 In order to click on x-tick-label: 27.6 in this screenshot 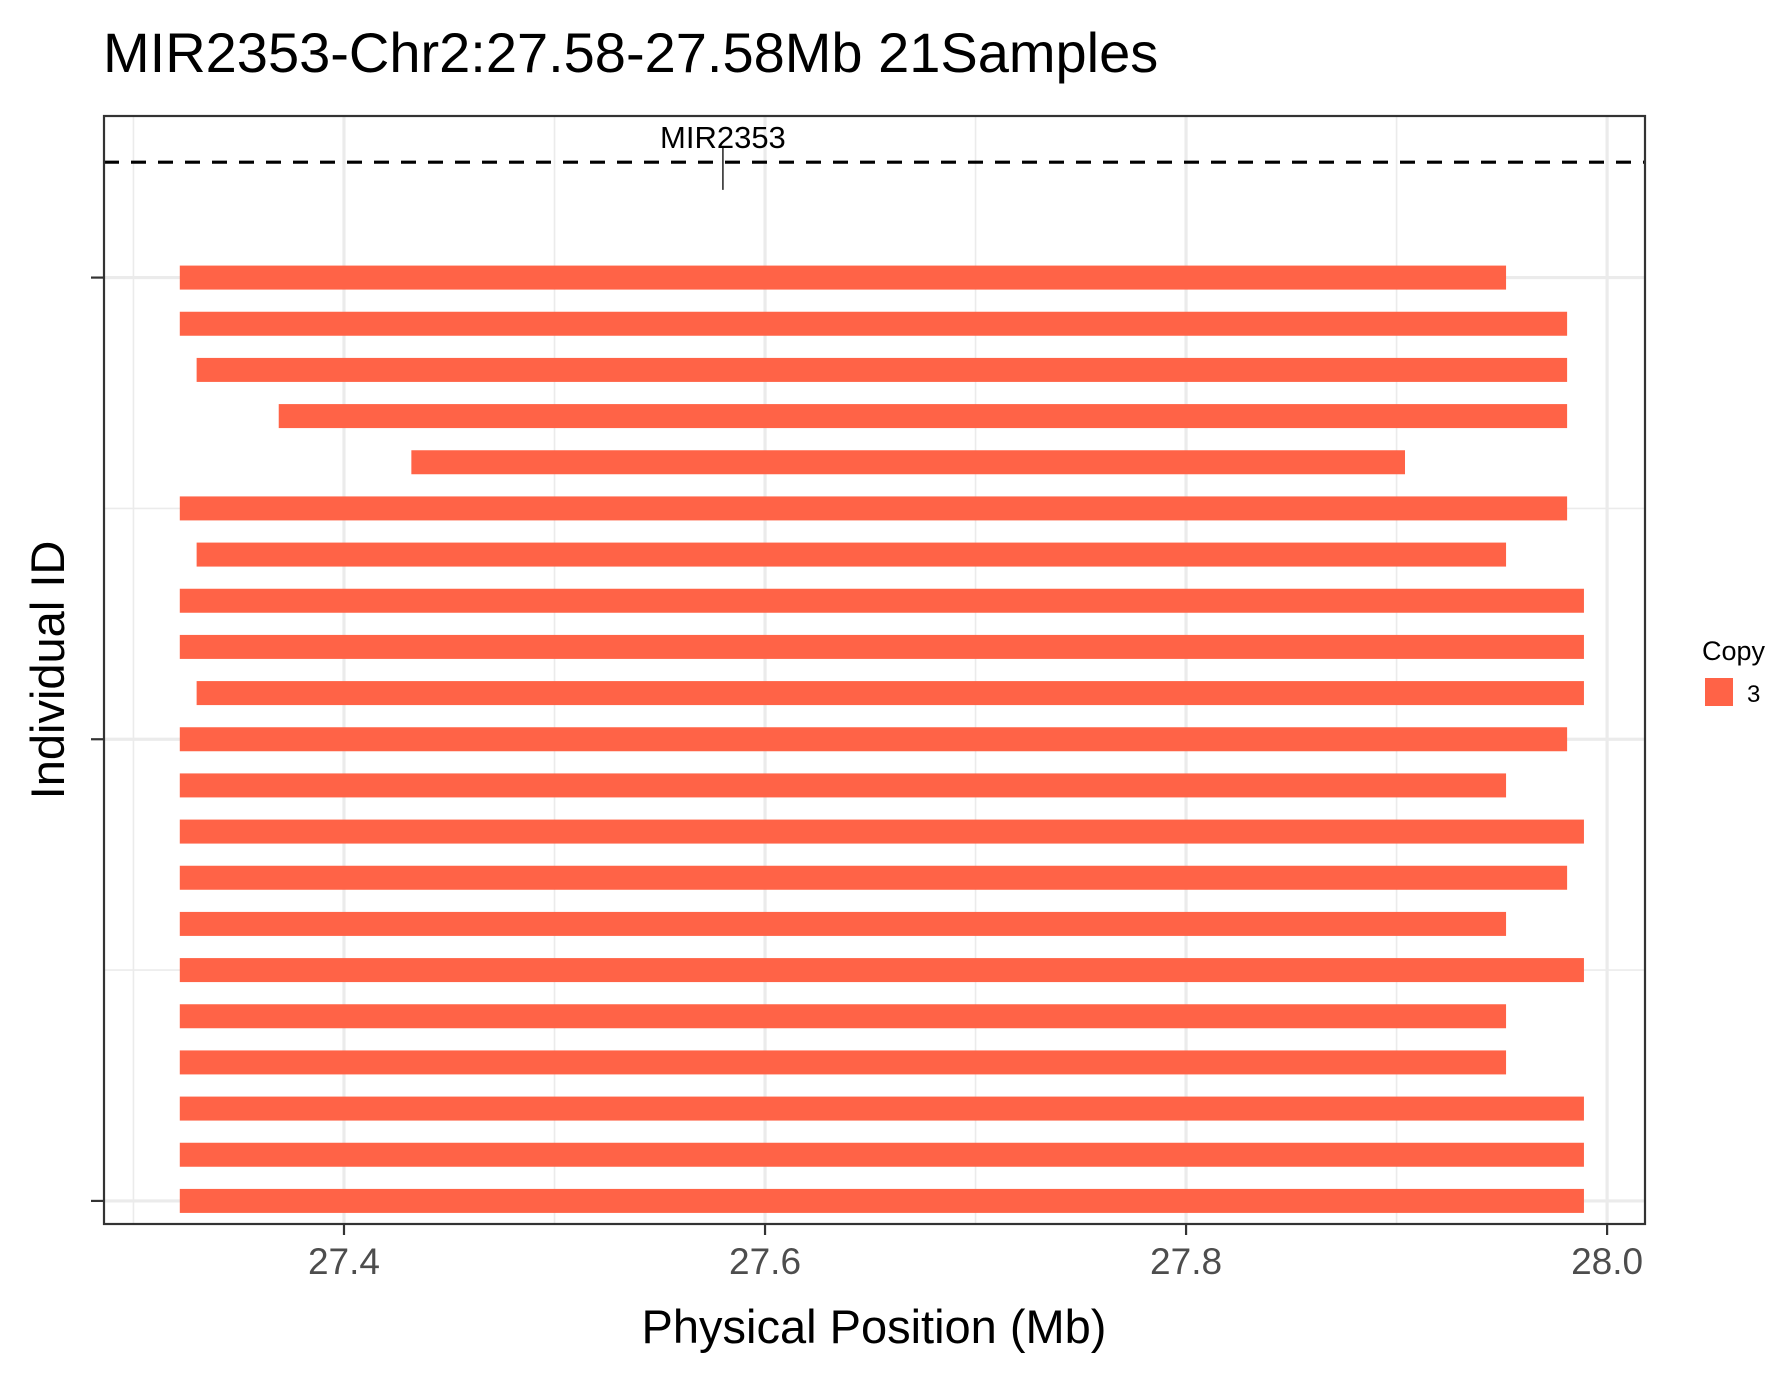, I will do `click(765, 1261)`.